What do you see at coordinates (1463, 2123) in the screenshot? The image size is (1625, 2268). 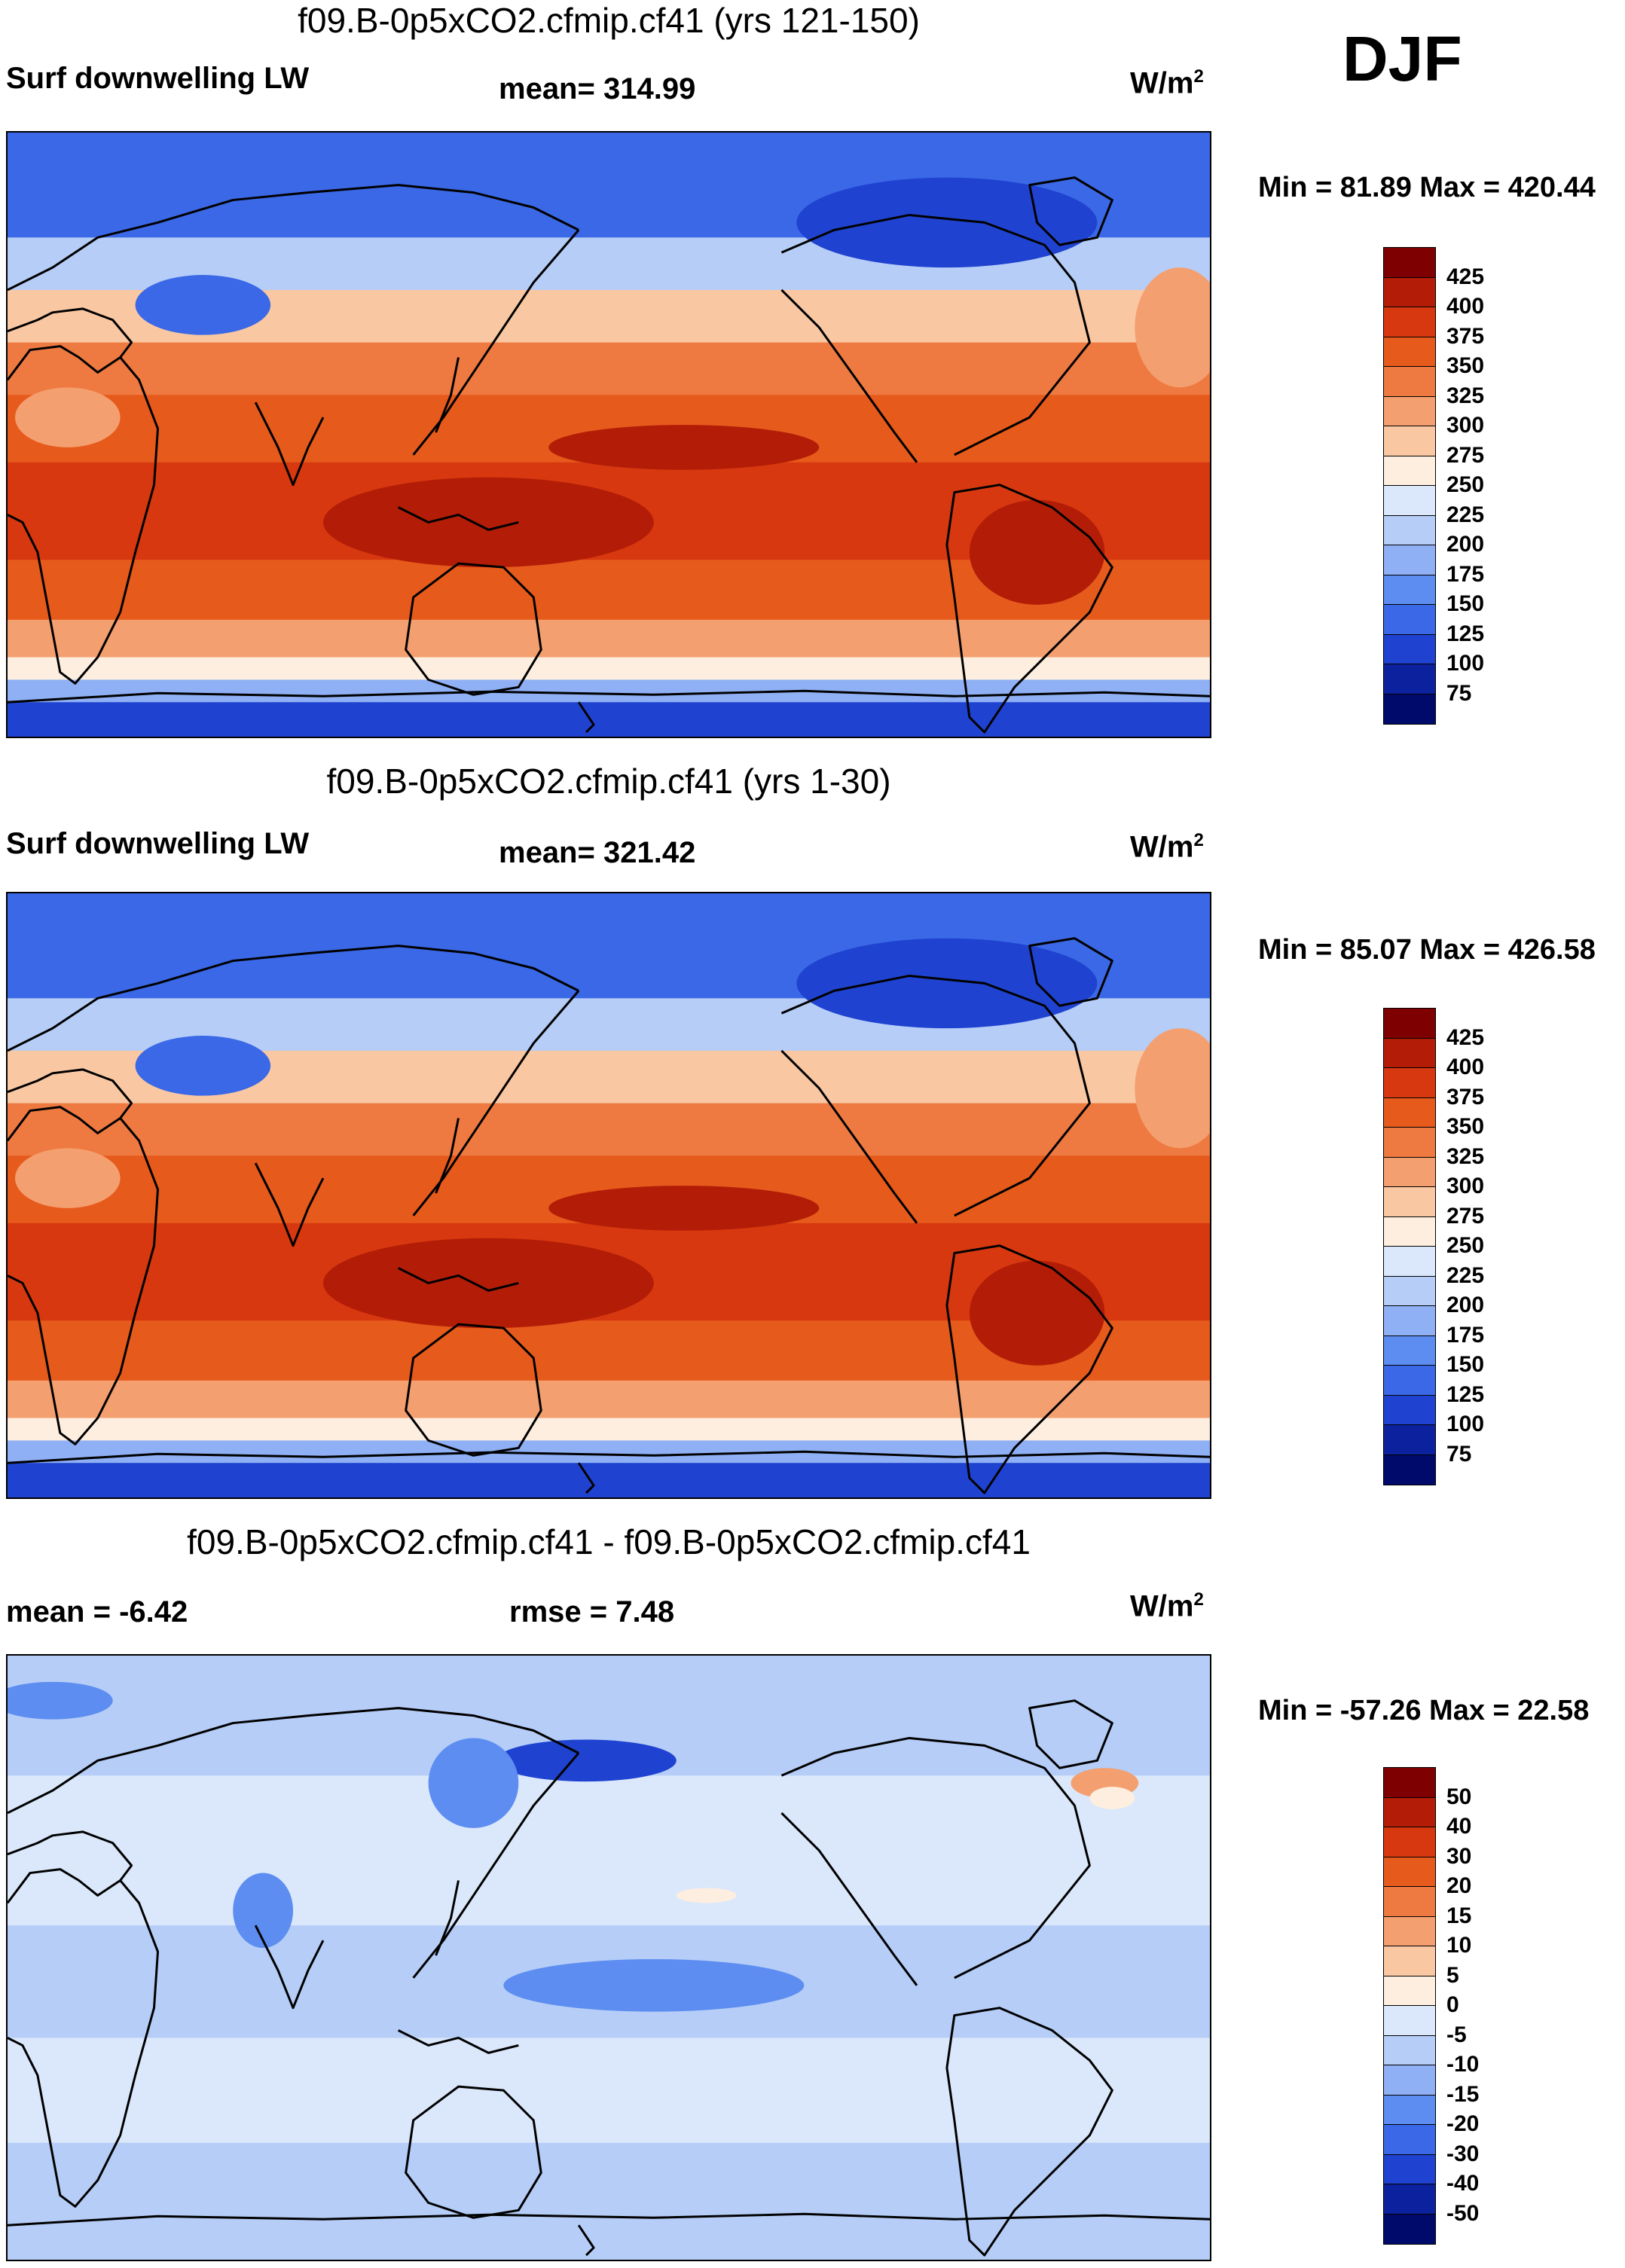 I see `colorbar-tick-label: -20` at bounding box center [1463, 2123].